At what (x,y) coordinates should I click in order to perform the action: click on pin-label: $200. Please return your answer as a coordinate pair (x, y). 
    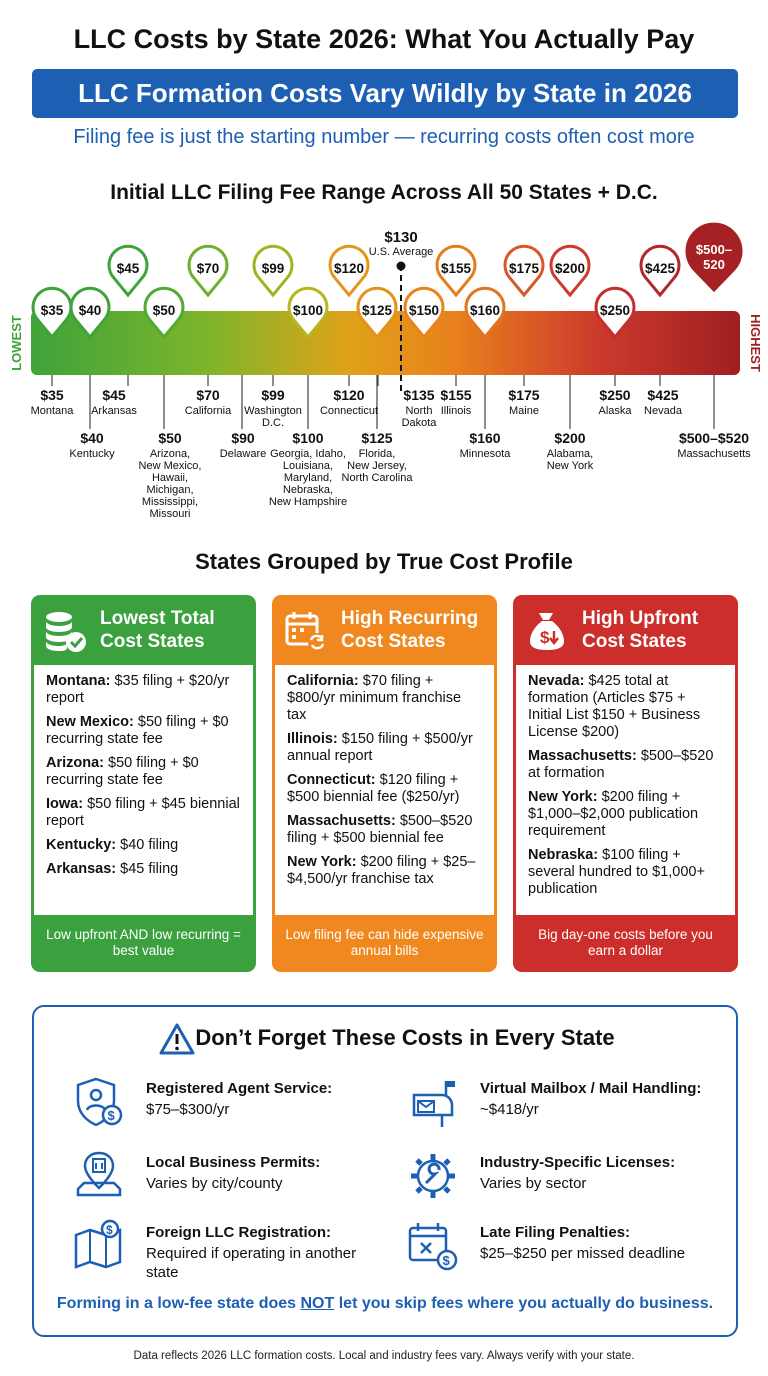
    Looking at the image, I should click on (570, 268).